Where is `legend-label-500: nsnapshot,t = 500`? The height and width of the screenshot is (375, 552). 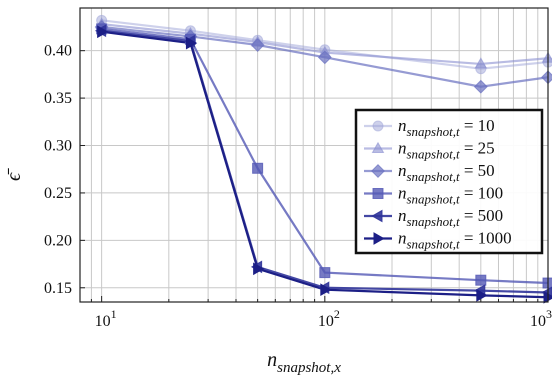
legend-label-500: nsnapshot,t = 500 is located at coordinates (450, 217).